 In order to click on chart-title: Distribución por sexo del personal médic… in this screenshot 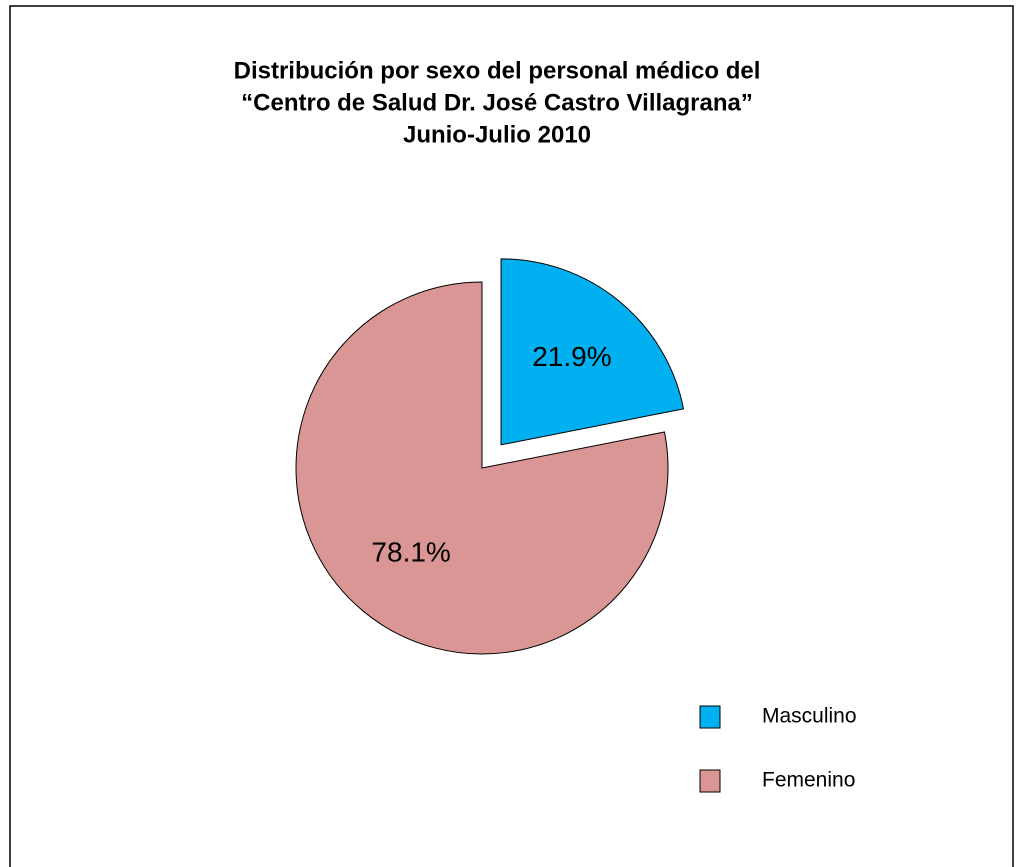, I will do `click(497, 70)`.